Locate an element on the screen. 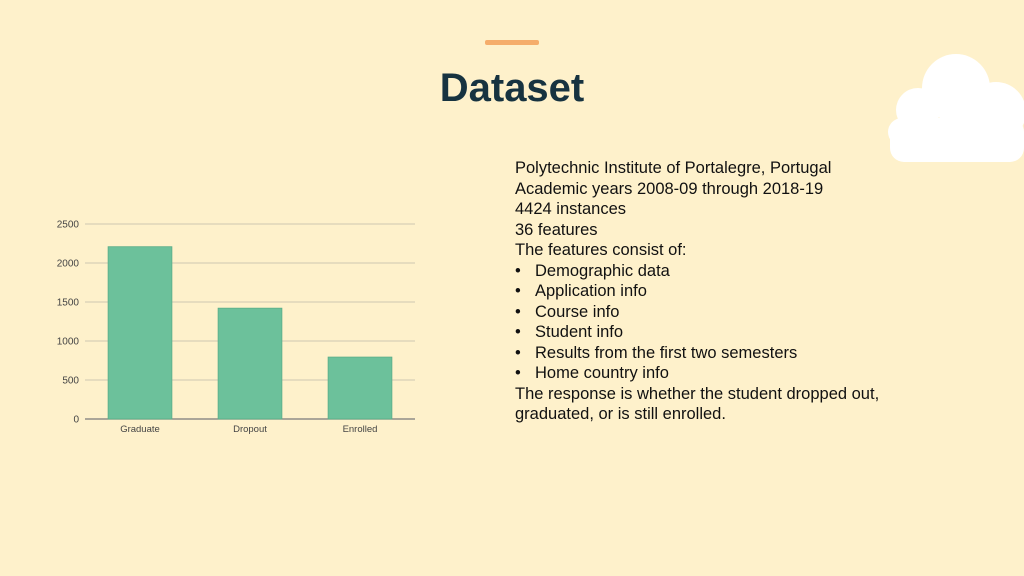 This screenshot has width=1024, height=576. feature-list-item: • Course info is located at coordinates (735, 312).